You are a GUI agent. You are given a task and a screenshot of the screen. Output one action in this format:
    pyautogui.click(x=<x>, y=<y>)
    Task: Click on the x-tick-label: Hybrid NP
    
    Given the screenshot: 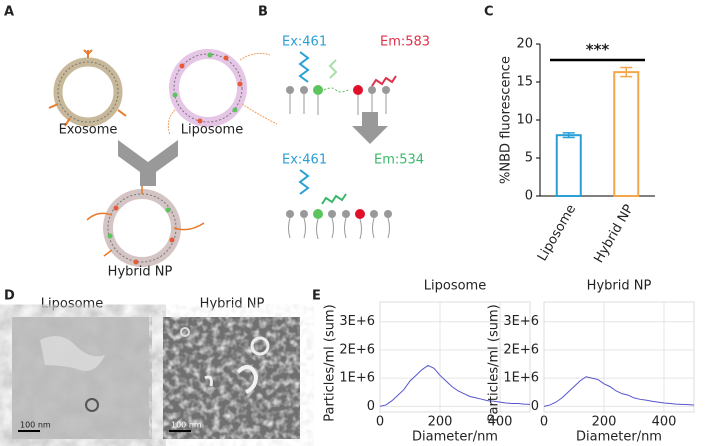 What is the action you would take?
    pyautogui.click(x=613, y=234)
    